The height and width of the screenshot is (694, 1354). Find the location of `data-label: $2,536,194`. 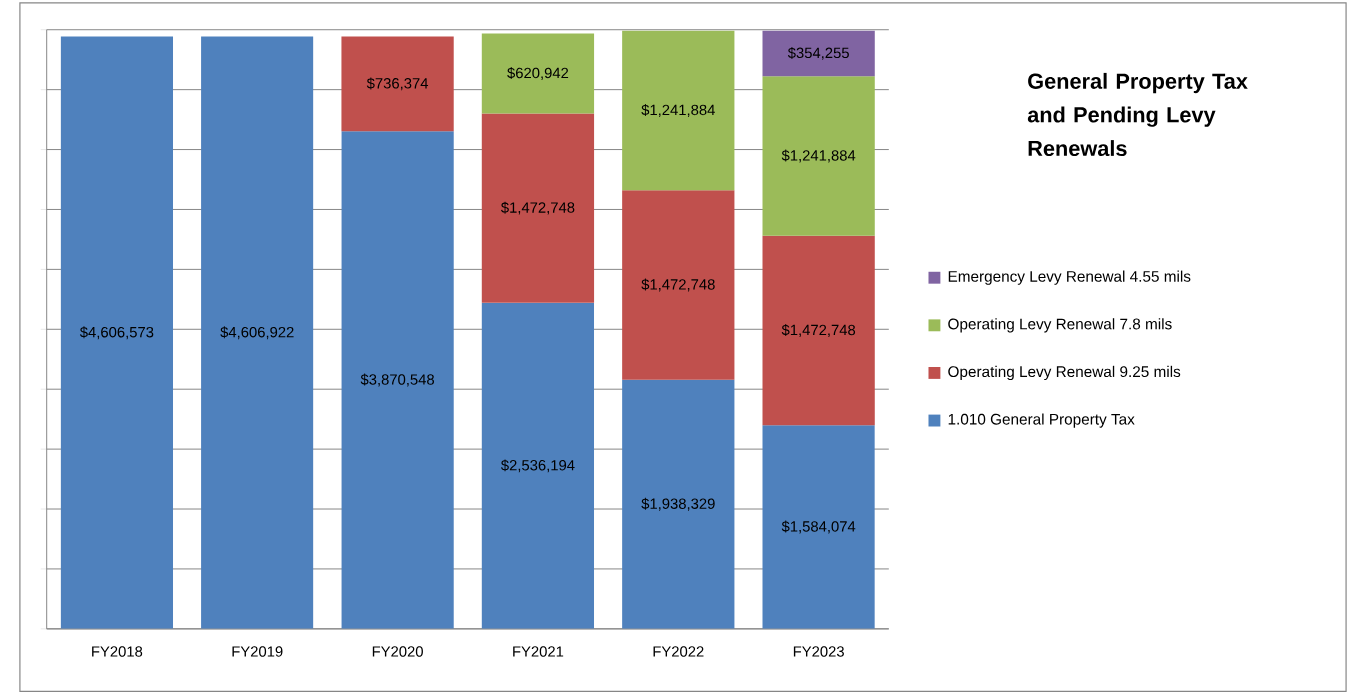

data-label: $2,536,194 is located at coordinates (538, 466).